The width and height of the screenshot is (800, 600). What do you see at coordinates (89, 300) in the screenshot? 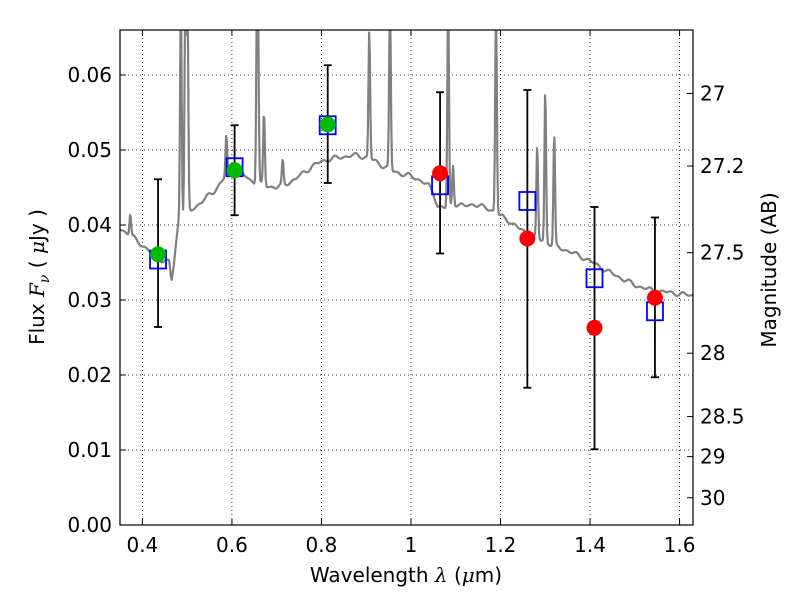
I see `y-tick-label: 0.03` at bounding box center [89, 300].